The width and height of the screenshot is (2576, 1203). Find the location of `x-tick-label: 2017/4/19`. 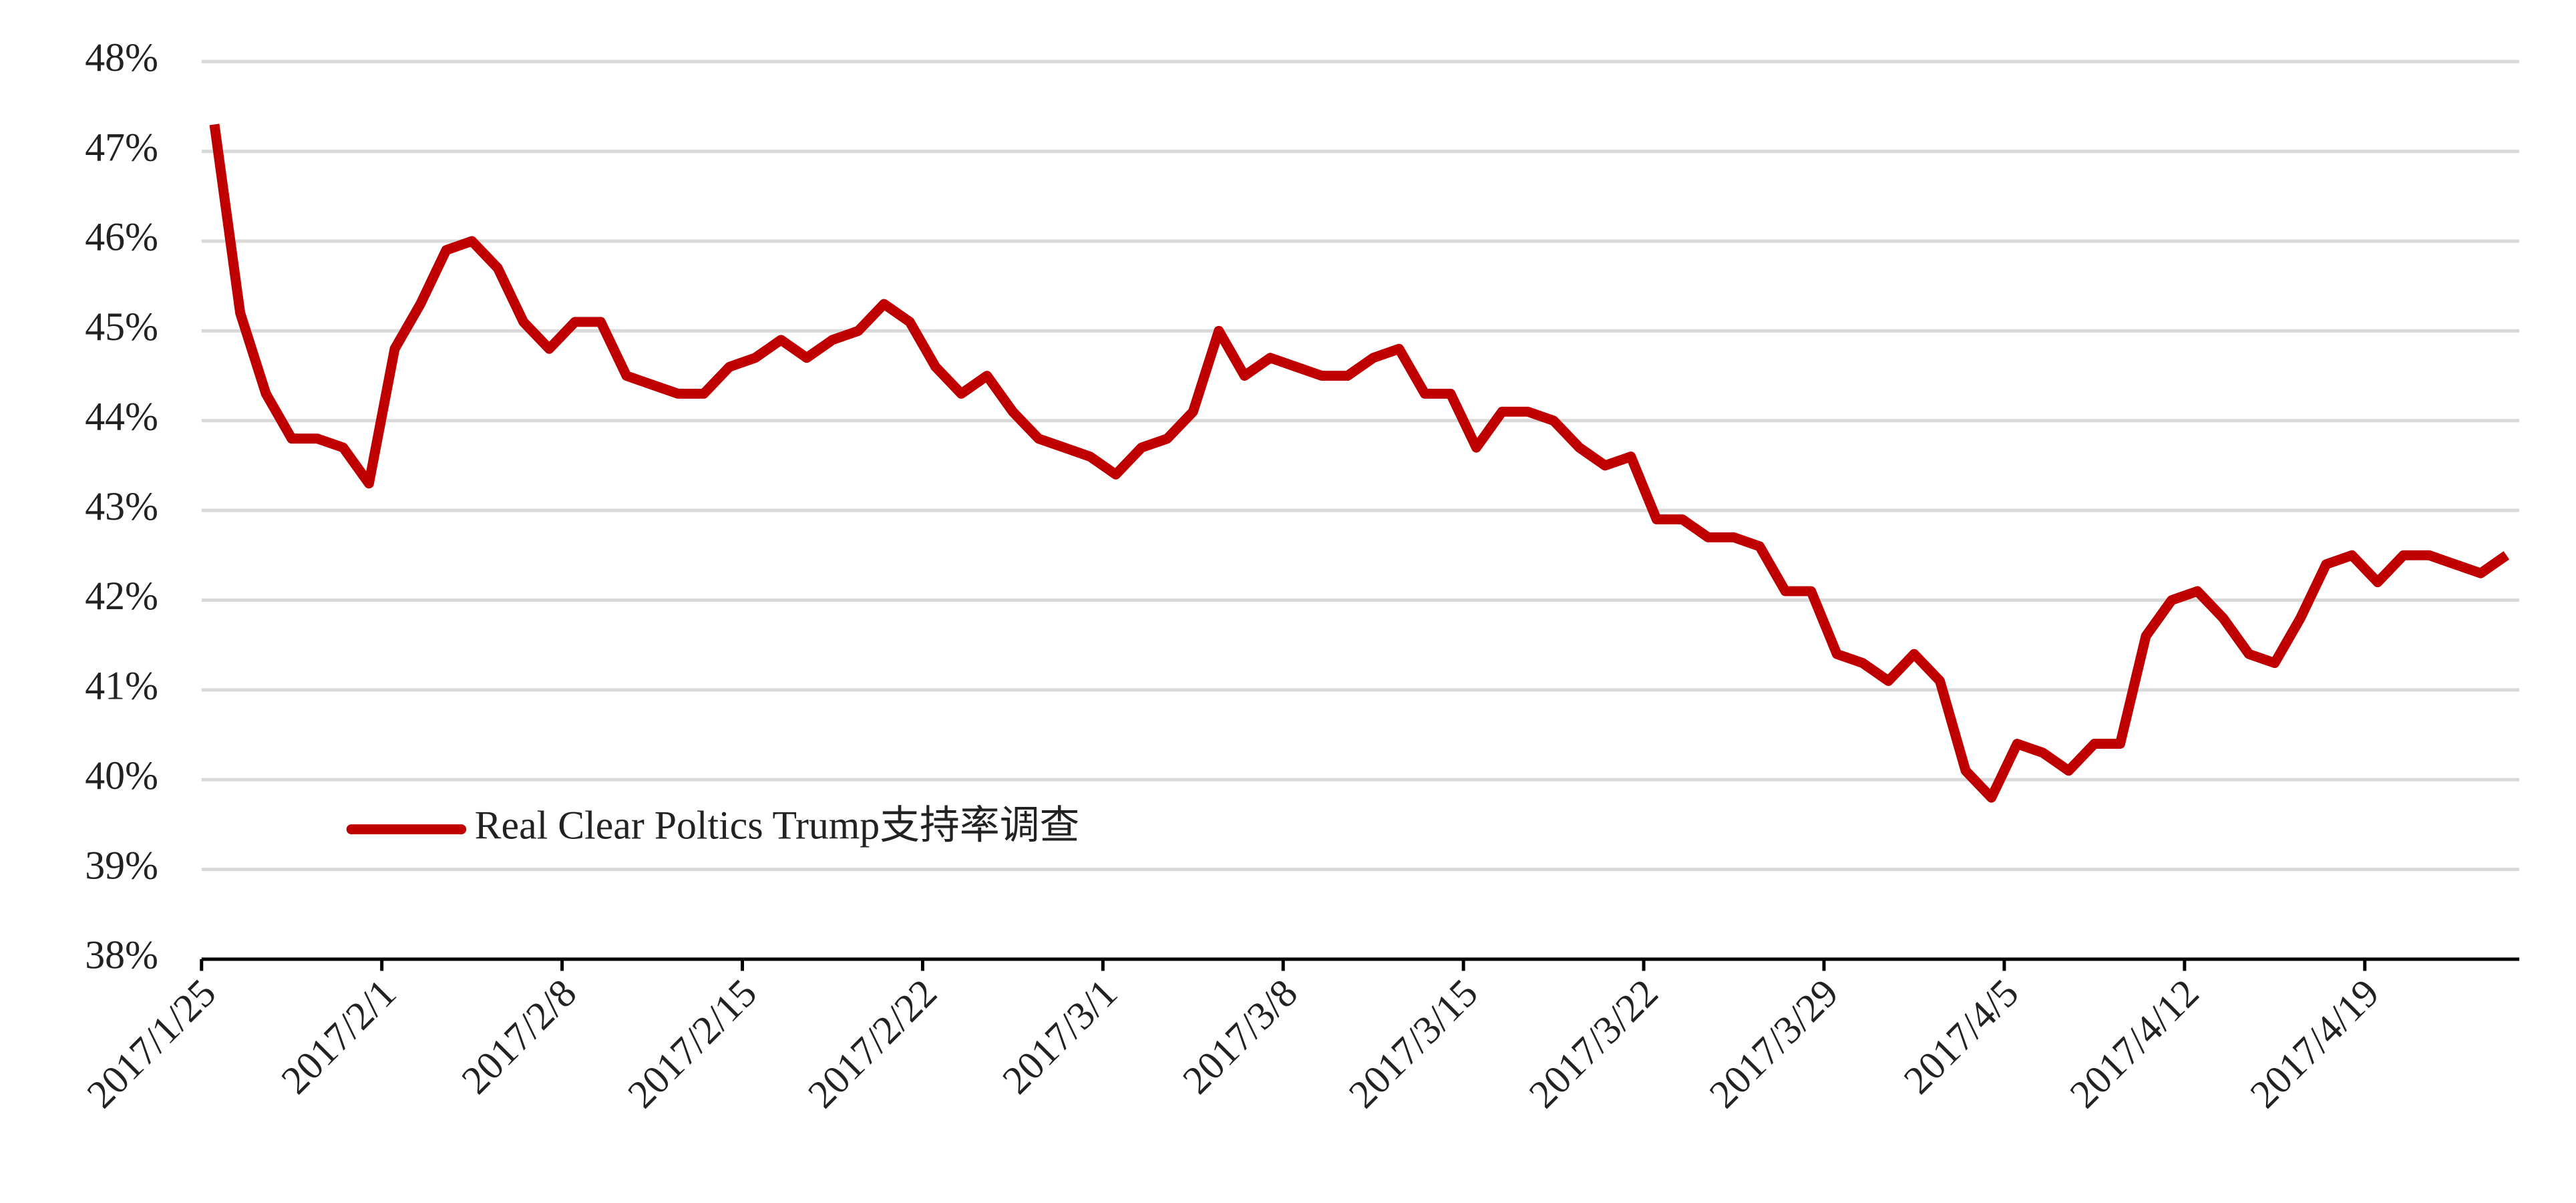

x-tick-label: 2017/4/19 is located at coordinates (2314, 1043).